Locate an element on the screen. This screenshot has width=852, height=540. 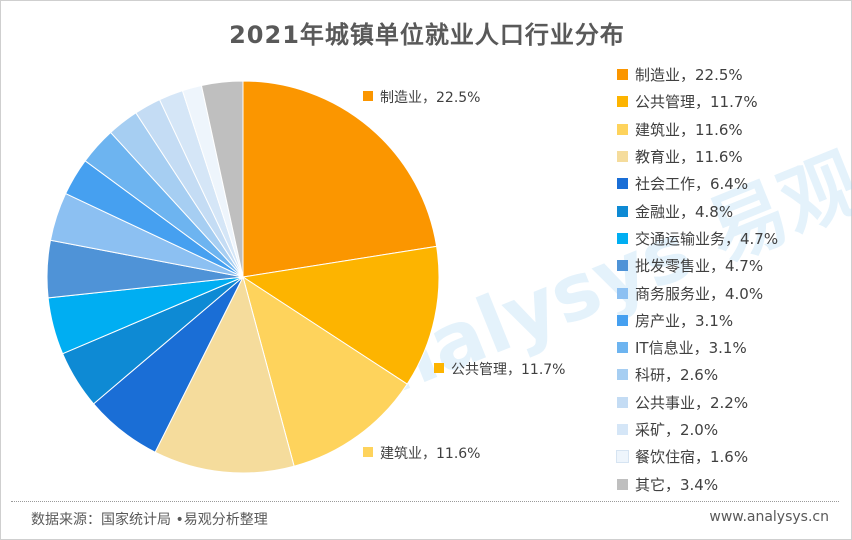
legend-label-2: 建筑业，11.6% is located at coordinates (689, 129).